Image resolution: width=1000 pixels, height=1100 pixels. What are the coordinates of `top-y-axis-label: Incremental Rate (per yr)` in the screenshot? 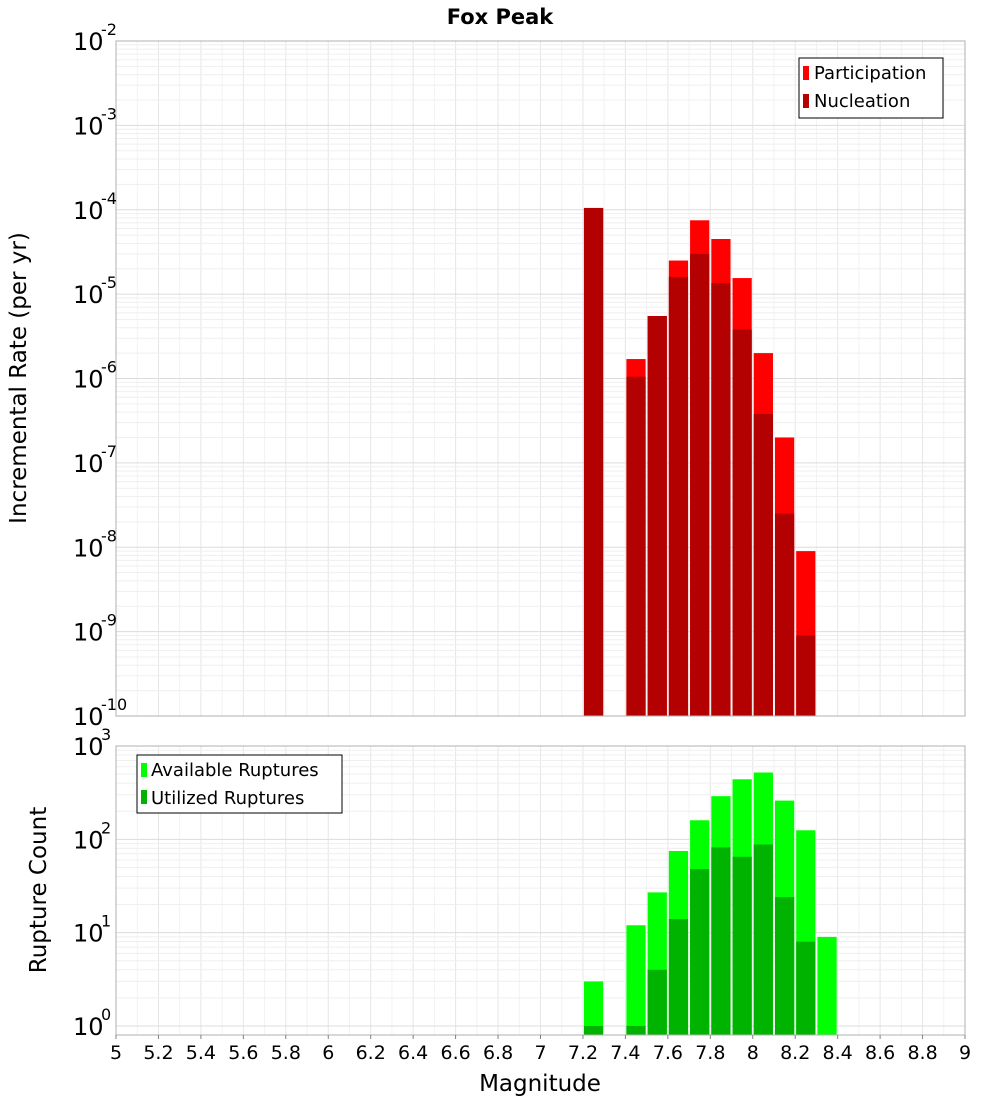 It's located at (19, 378).